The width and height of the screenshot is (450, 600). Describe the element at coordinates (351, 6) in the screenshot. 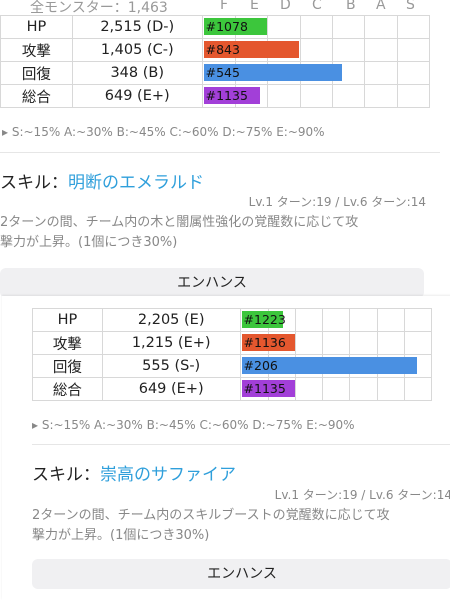

I see `grade-header-b: B` at that location.